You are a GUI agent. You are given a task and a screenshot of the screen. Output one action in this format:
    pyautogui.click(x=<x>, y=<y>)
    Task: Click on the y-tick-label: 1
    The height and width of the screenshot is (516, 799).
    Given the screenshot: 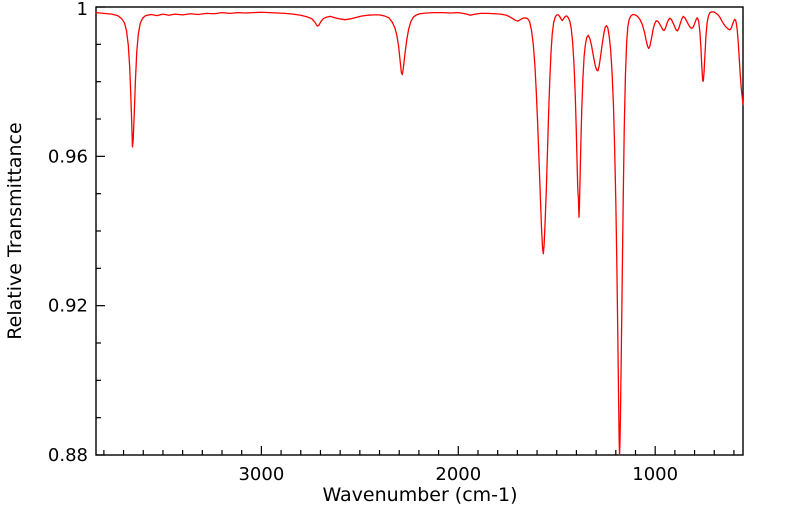 What is the action you would take?
    pyautogui.click(x=82, y=10)
    